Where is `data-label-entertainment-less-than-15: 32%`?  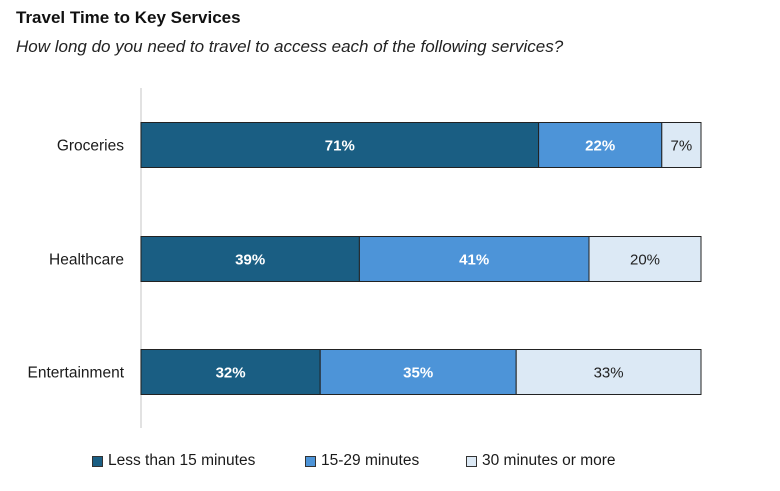
data-label-entertainment-less-than-15: 32% is located at coordinates (231, 373).